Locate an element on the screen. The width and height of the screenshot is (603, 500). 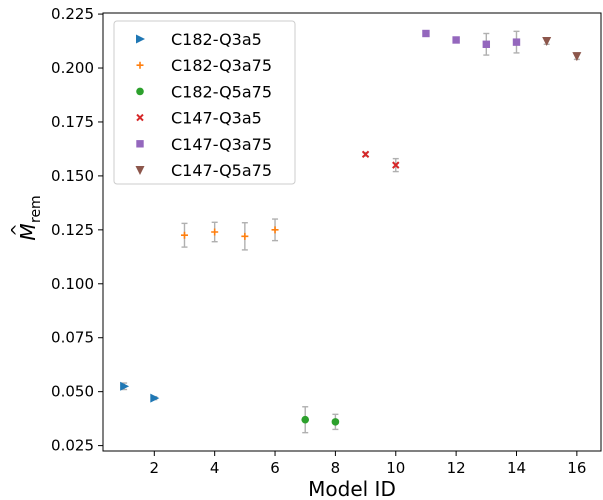
legend-label: C182-Q3a75 is located at coordinates (221, 65).